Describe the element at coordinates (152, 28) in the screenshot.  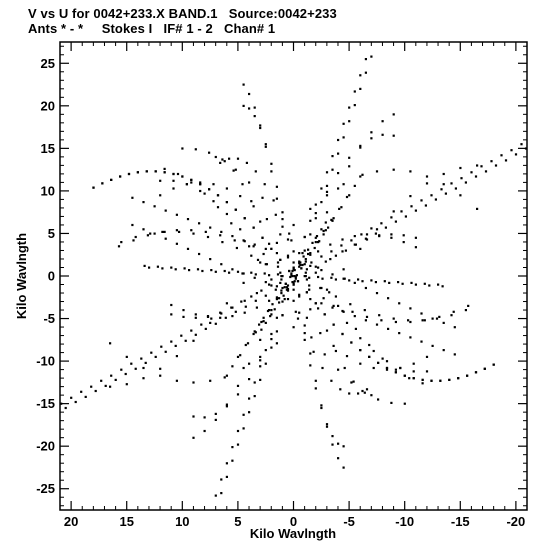
I see `chart-subtitle: Ants * - * Stokes I IF# 1 - 2 Chan# 1` at that location.